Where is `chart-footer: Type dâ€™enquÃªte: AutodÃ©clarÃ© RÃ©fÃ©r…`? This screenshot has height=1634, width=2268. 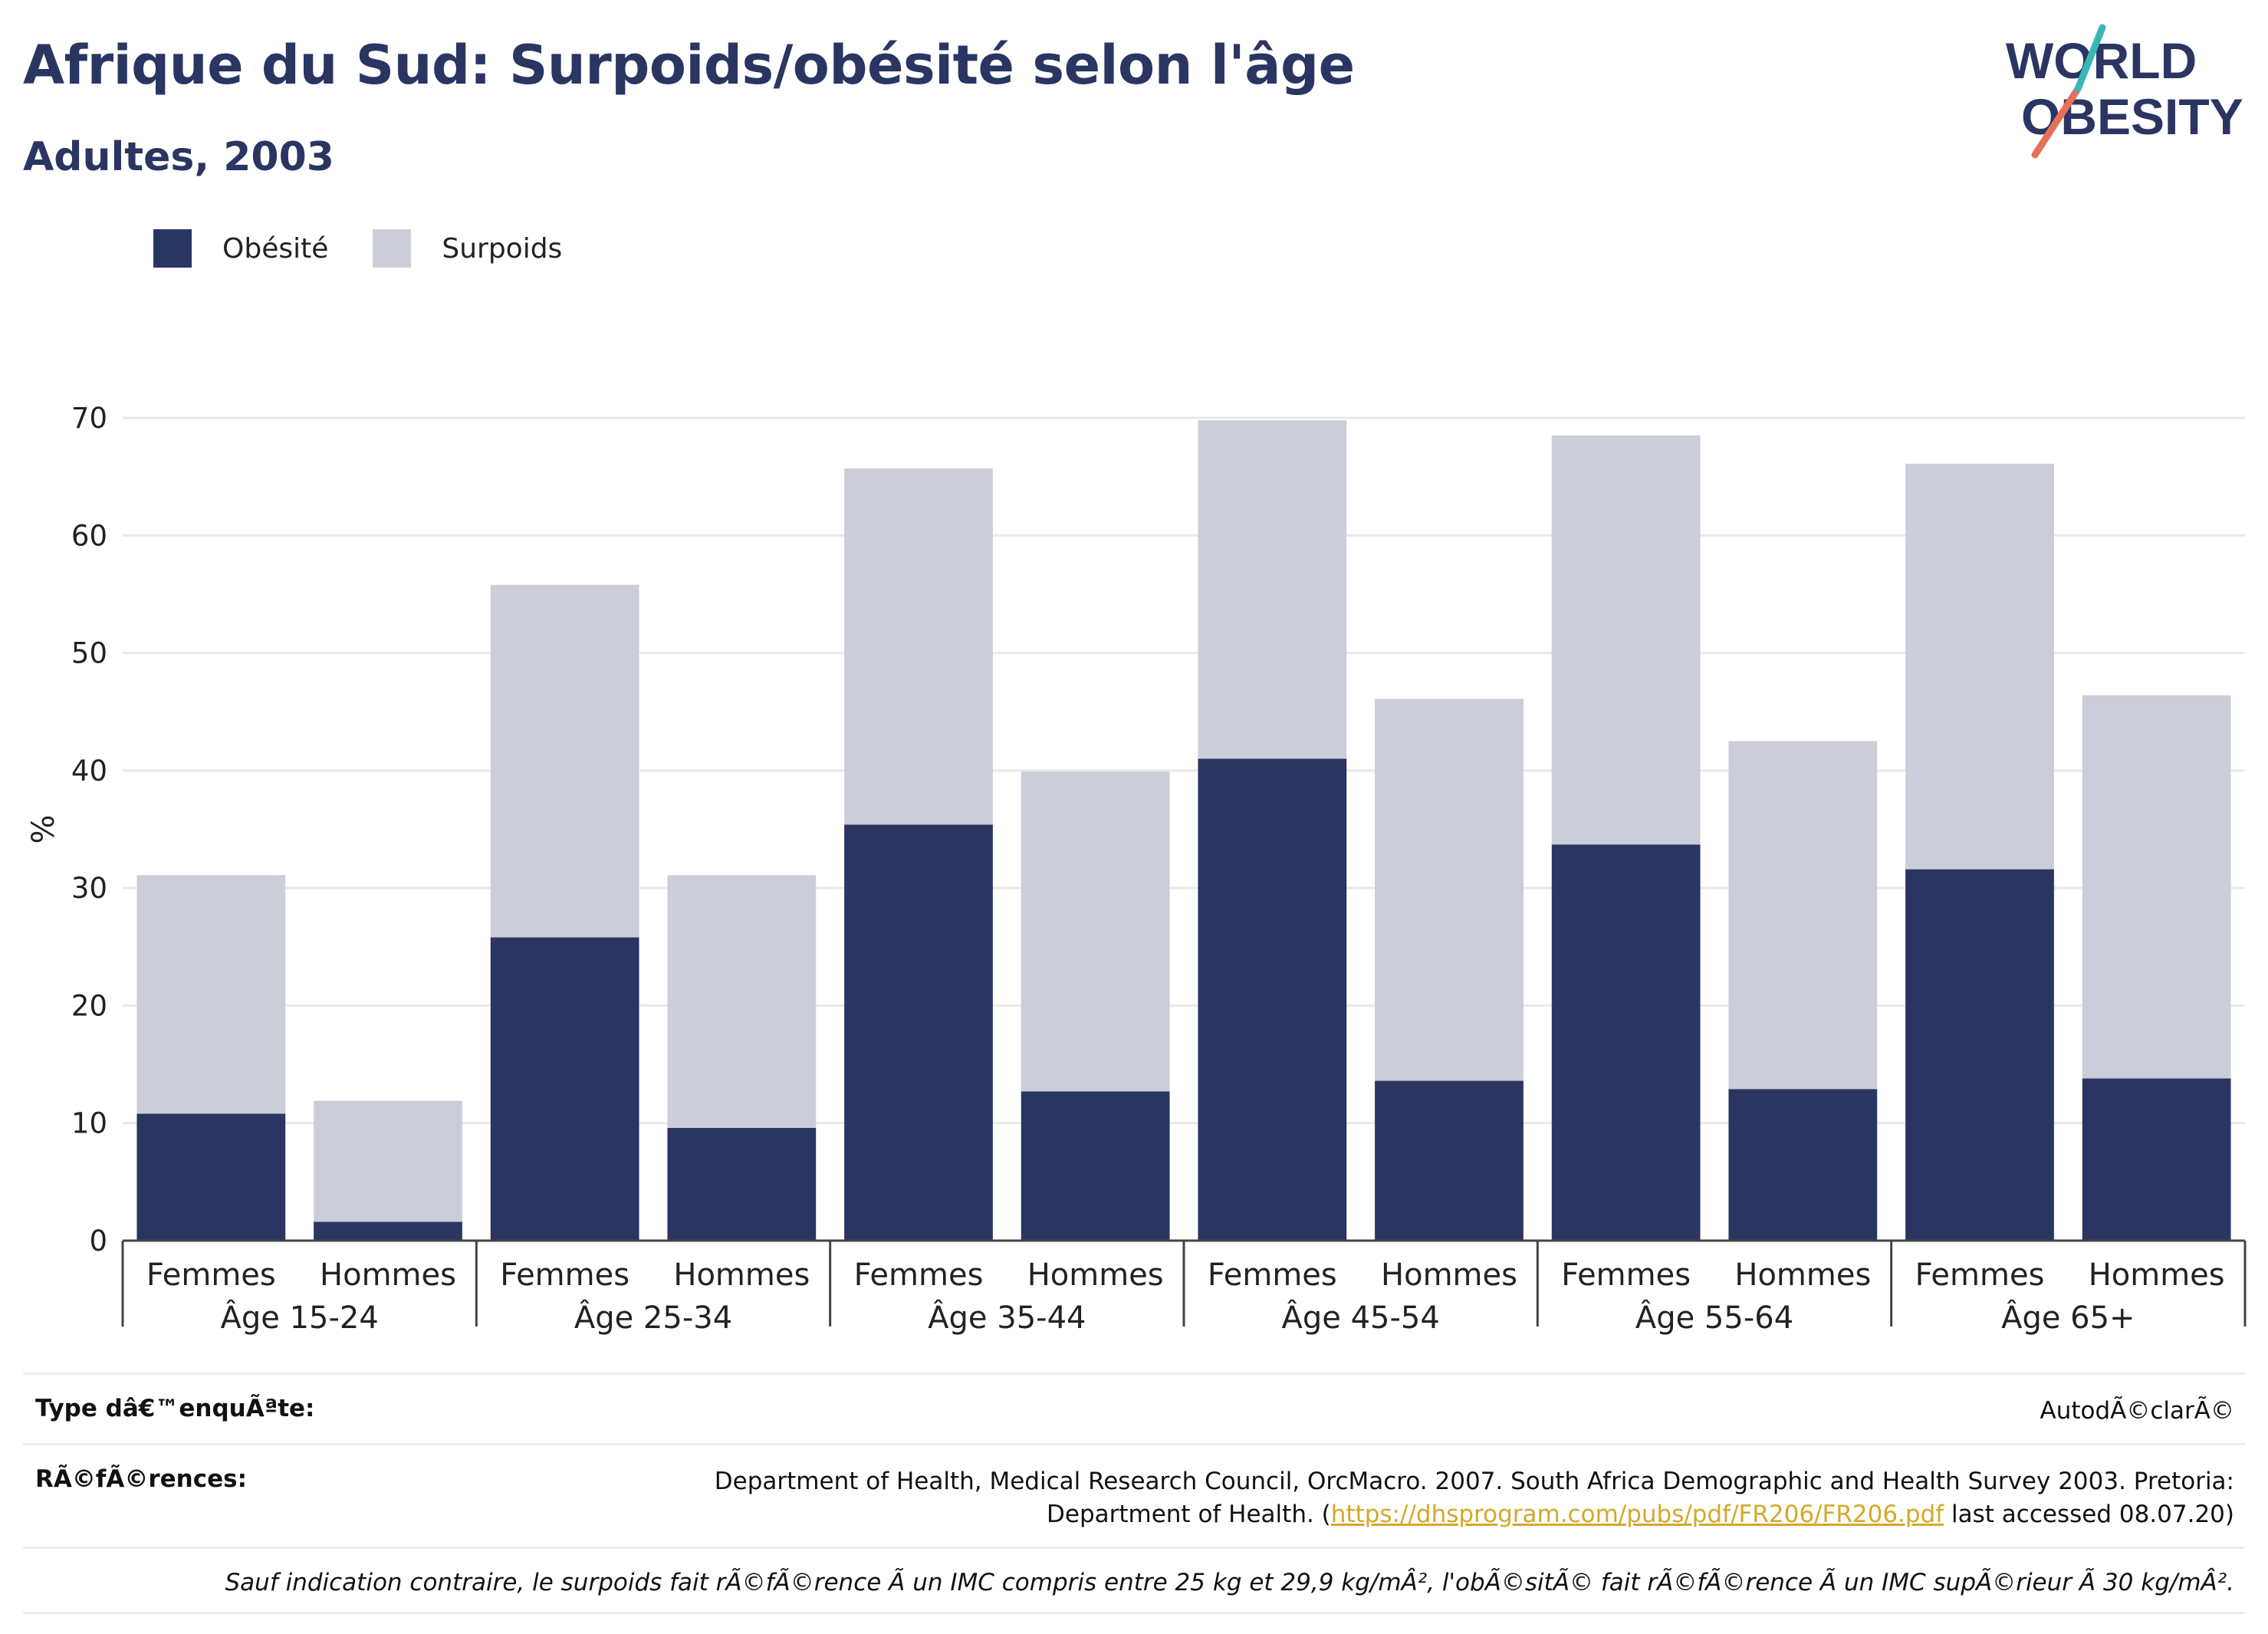
chart-footer: Type dâ€™enquÃªte: AutodÃ©clarÃ© RÃ©fÃ©r… is located at coordinates (1134, 1494).